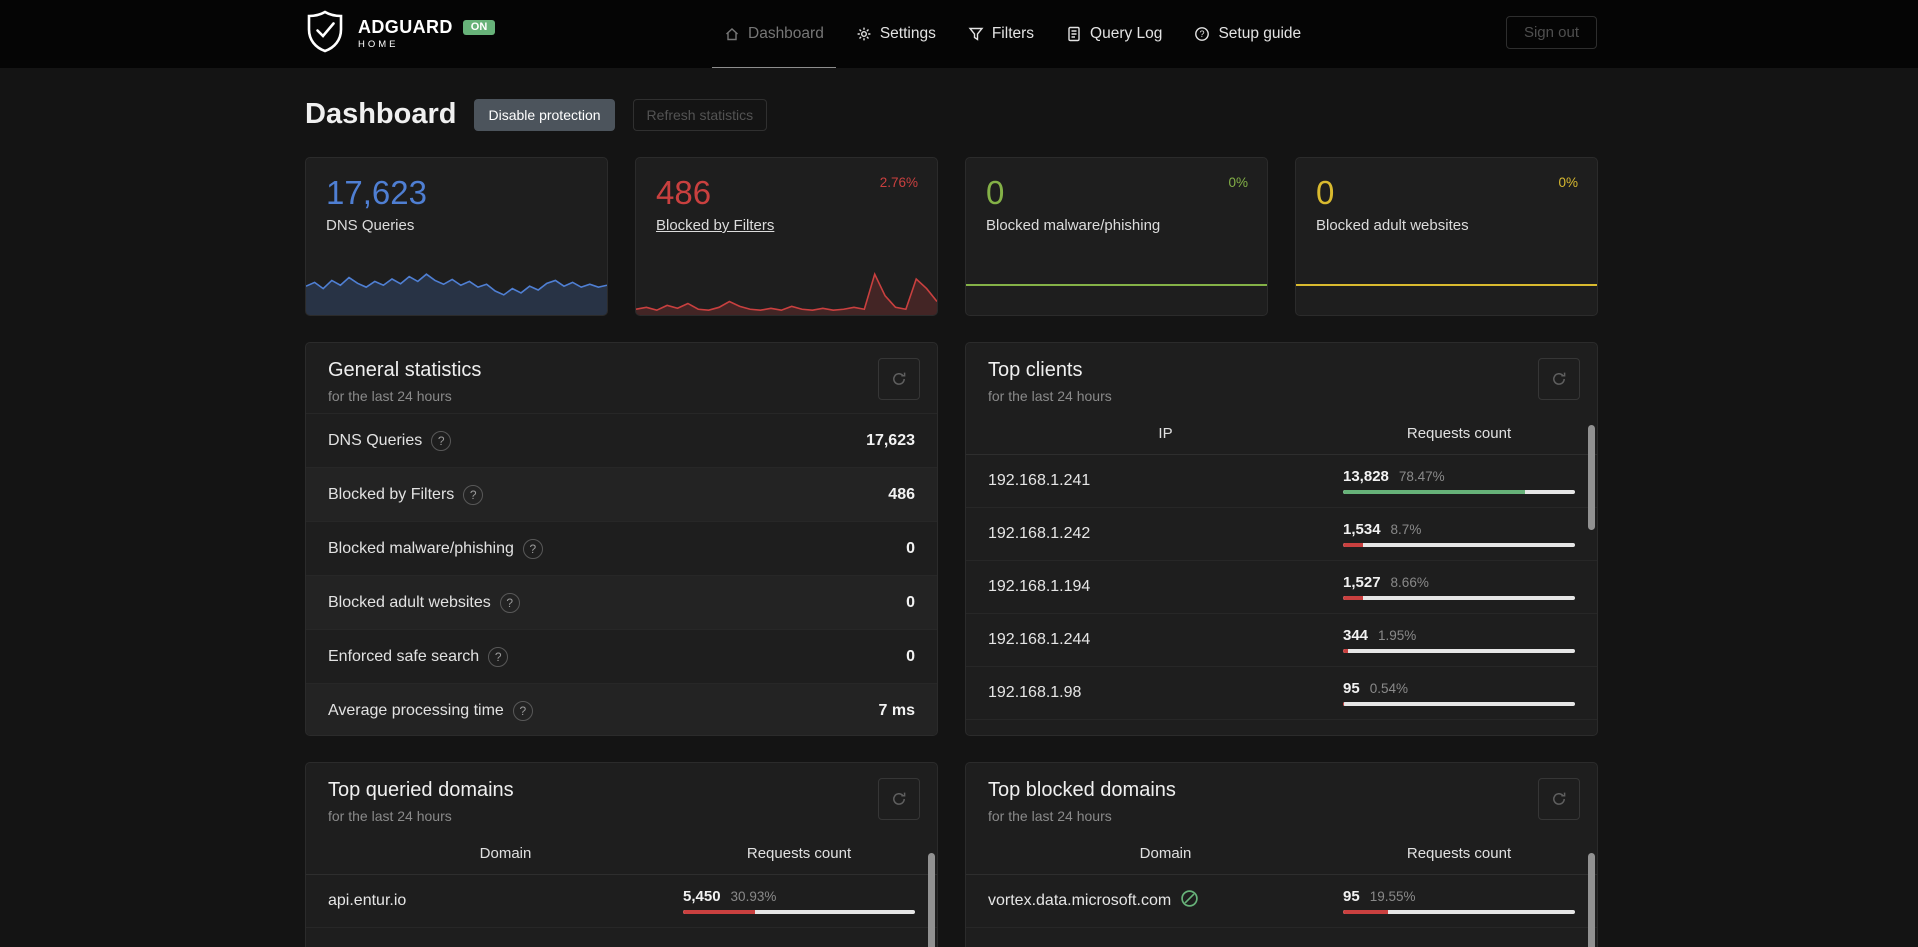  I want to click on table-header: Domain Requests count, so click(621, 854).